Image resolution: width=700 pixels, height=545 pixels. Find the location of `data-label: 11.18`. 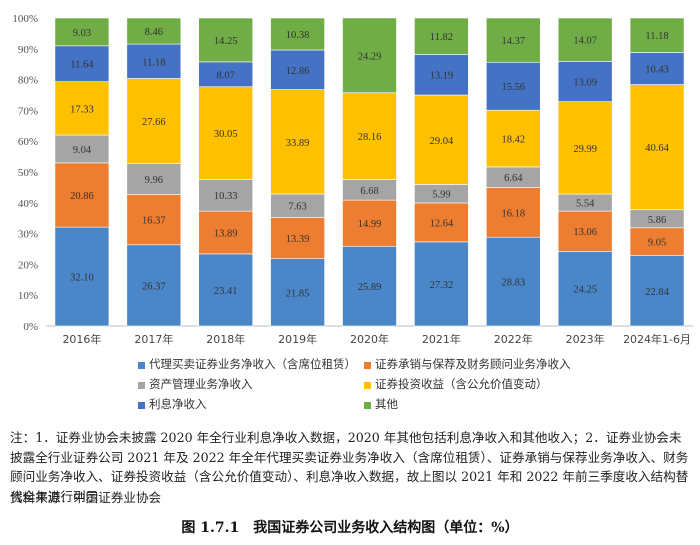

data-label: 11.18 is located at coordinates (153, 62).